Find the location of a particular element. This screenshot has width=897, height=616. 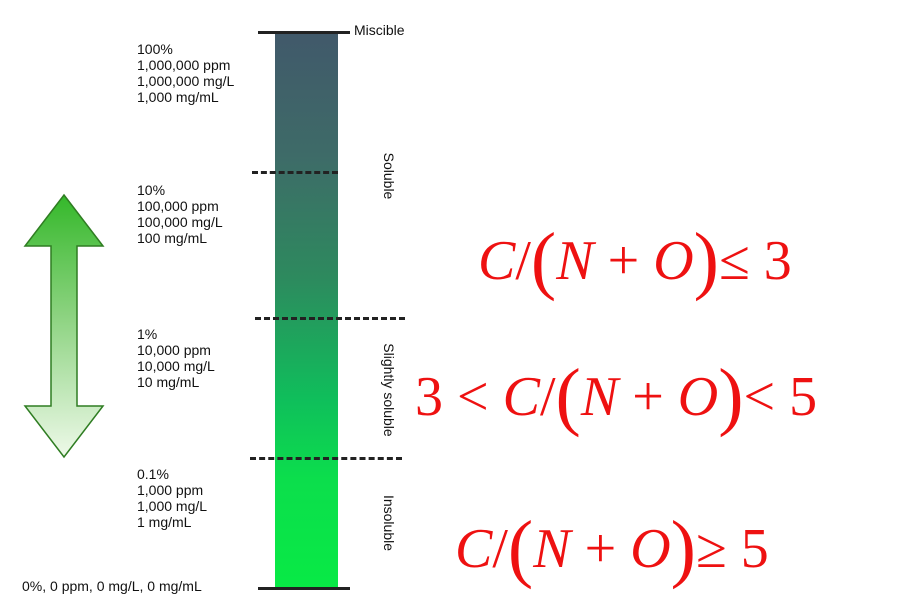

zone-label-slightly-soluble: Slightly soluble is located at coordinates (389, 390).